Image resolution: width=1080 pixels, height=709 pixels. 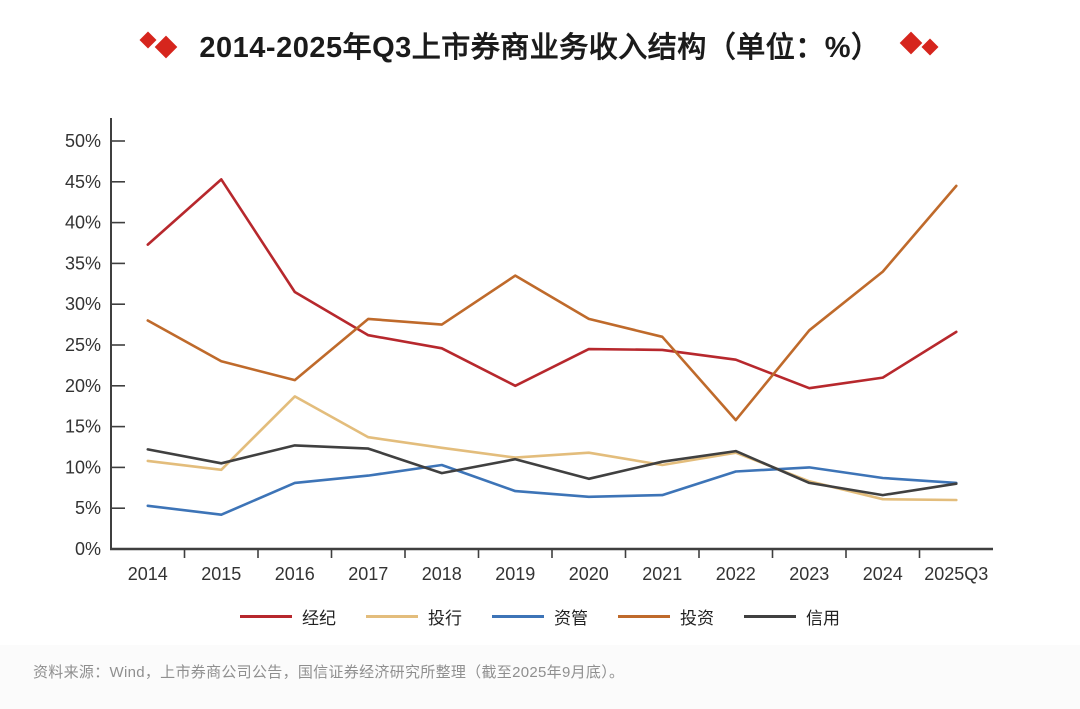 What do you see at coordinates (83, 386) in the screenshot?
I see `y-tick-label: 20%` at bounding box center [83, 386].